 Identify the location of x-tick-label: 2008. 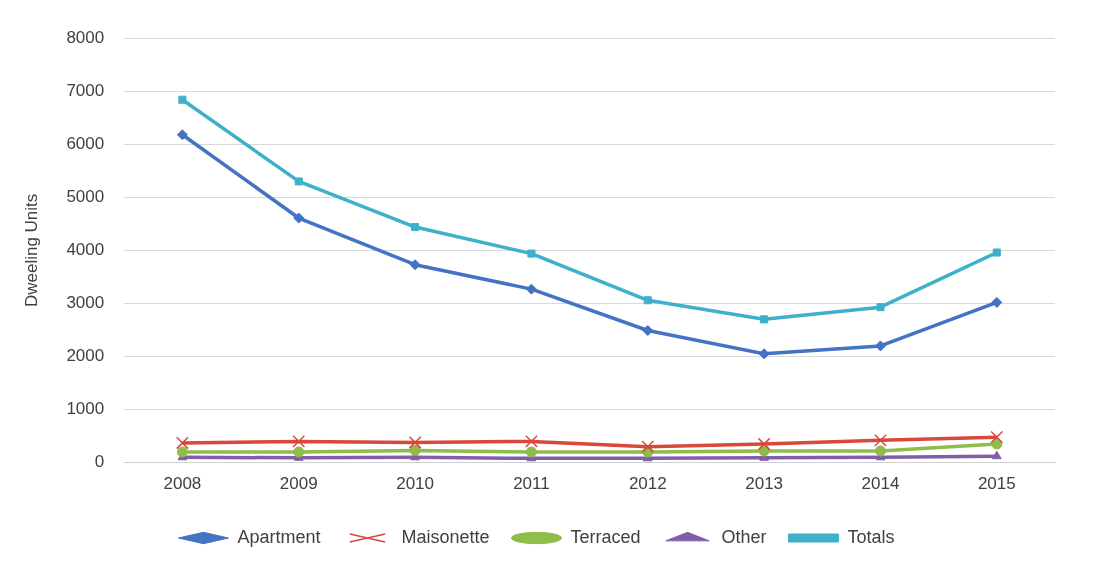
(182, 484).